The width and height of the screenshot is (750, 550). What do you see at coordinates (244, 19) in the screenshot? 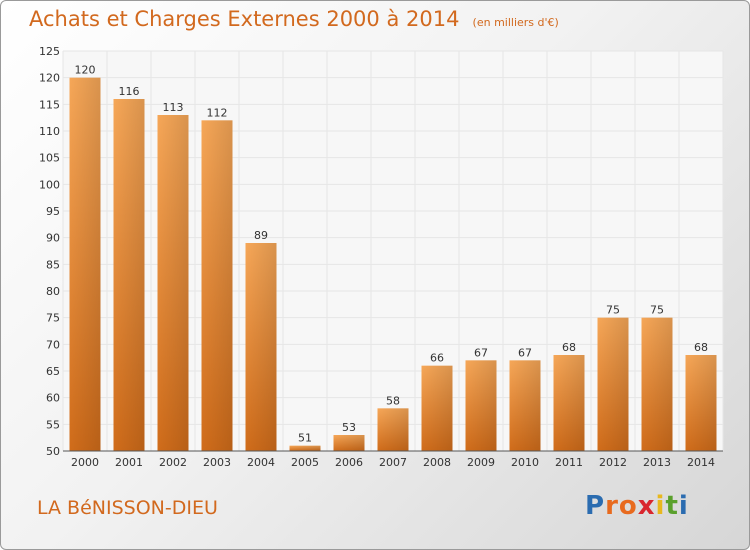
I see `chart-title: Achats et Charges Externes 2000 à 2014` at bounding box center [244, 19].